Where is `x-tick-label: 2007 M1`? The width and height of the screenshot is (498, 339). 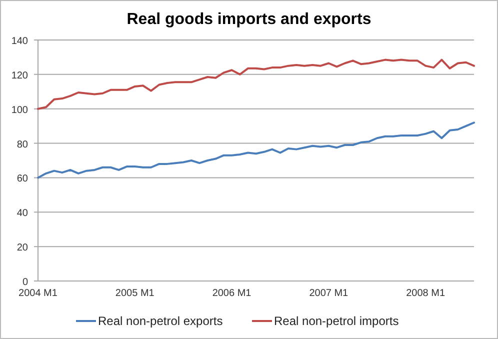 x-tick-label: 2007 M1 is located at coordinates (329, 293).